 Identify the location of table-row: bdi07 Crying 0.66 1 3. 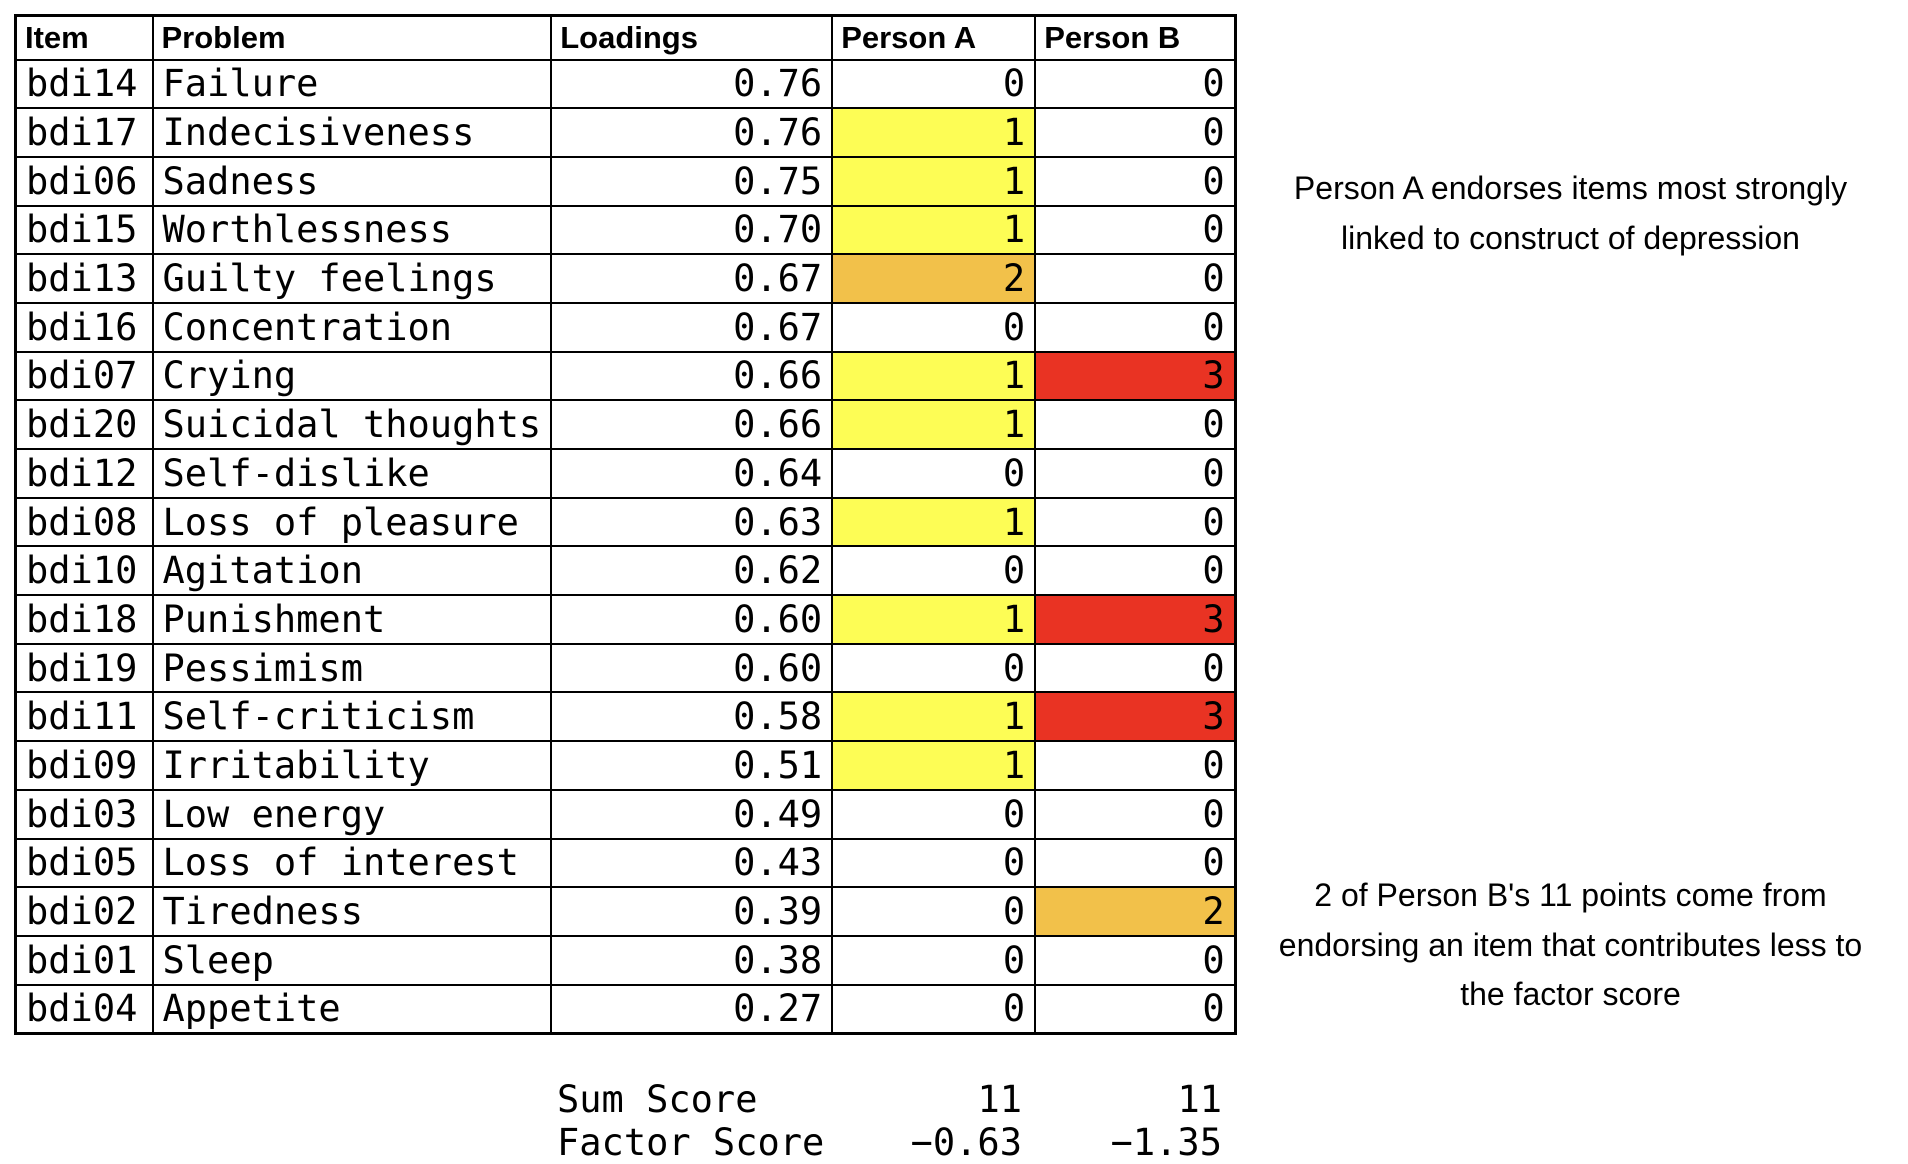
(625, 376).